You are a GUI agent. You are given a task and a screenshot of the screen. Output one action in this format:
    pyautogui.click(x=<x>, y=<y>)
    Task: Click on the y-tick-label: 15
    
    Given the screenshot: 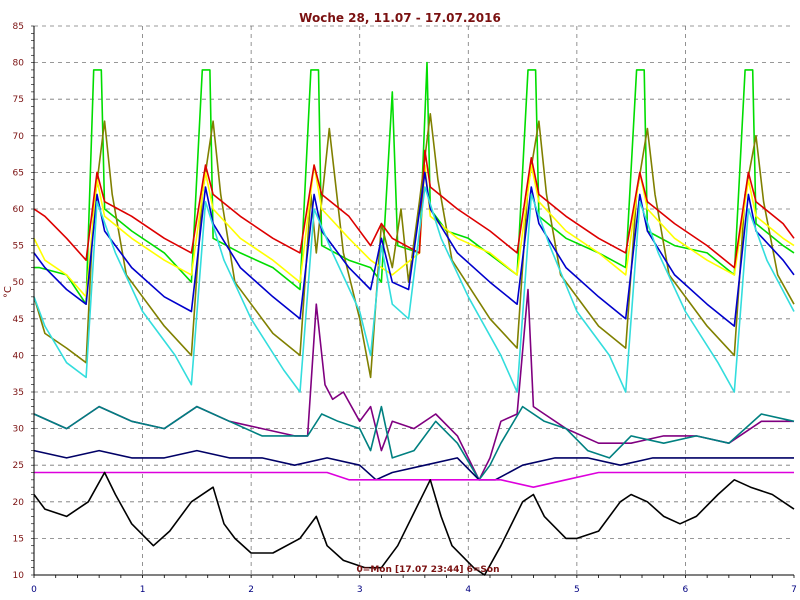 What is the action you would take?
    pyautogui.click(x=18, y=539)
    